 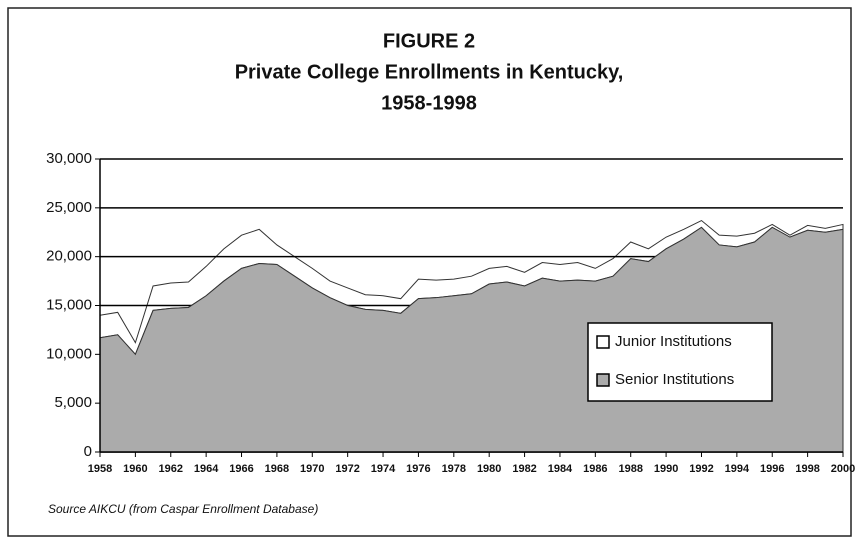 What do you see at coordinates (737, 469) in the screenshot?
I see `x-tick-label: 1994` at bounding box center [737, 469].